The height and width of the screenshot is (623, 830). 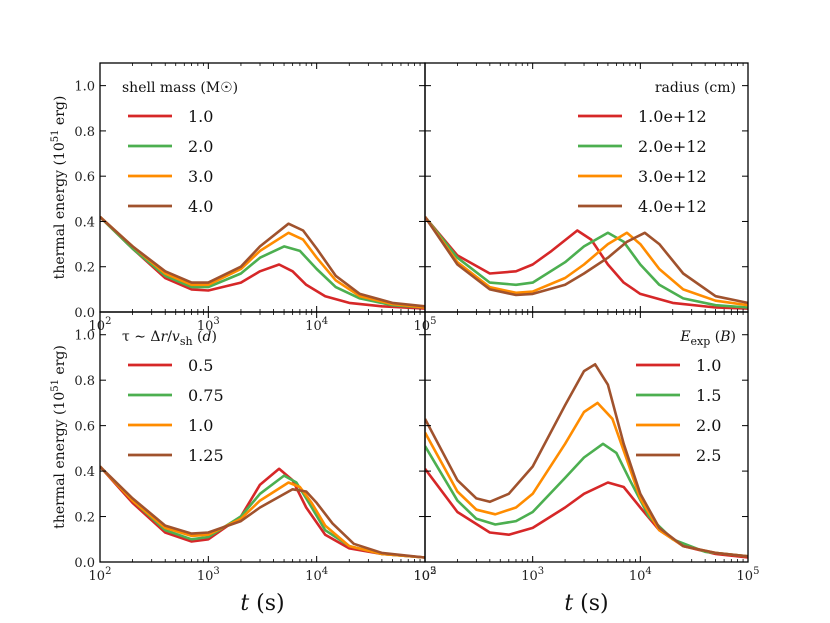 What do you see at coordinates (206, 455) in the screenshot?
I see `legend-label: 1.25` at bounding box center [206, 455].